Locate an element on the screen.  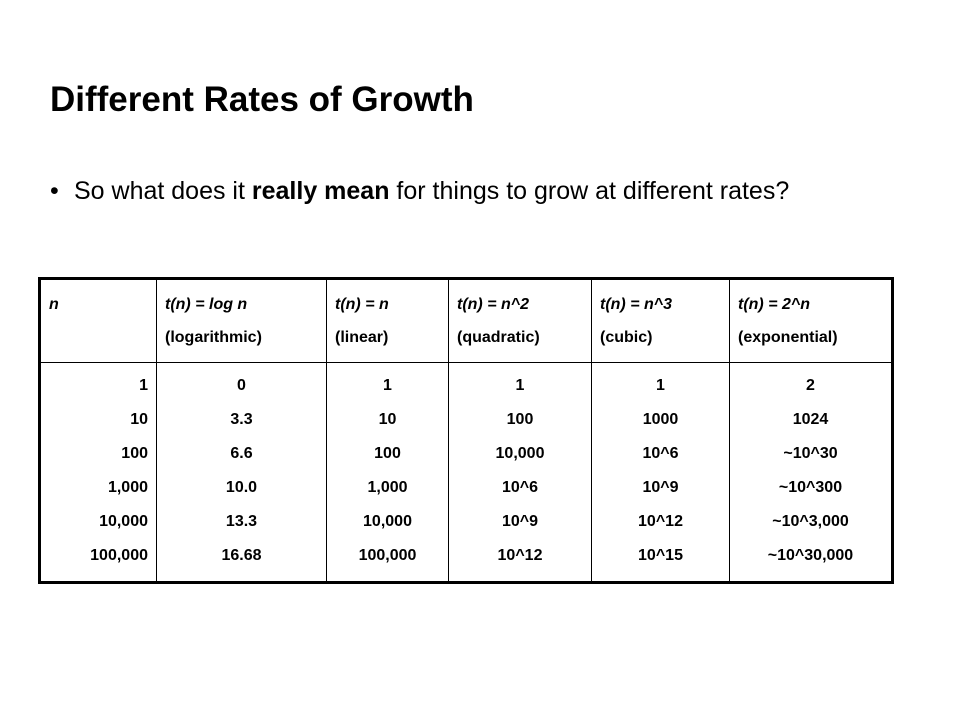
bullet-text-emphasis: really mean is located at coordinates (320, 191).